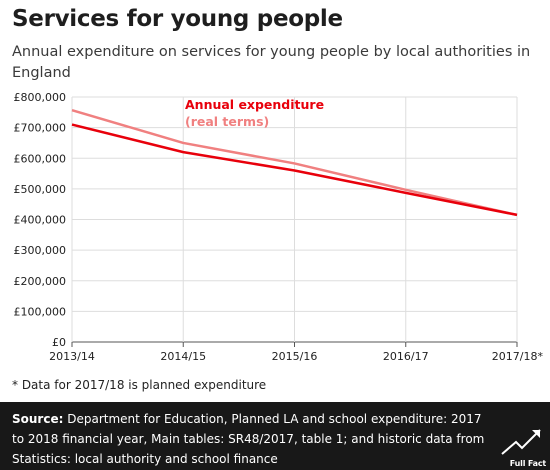  Describe the element at coordinates (254, 104) in the screenshot. I see `legend-annual-expenditure: Annual expenditure` at that location.